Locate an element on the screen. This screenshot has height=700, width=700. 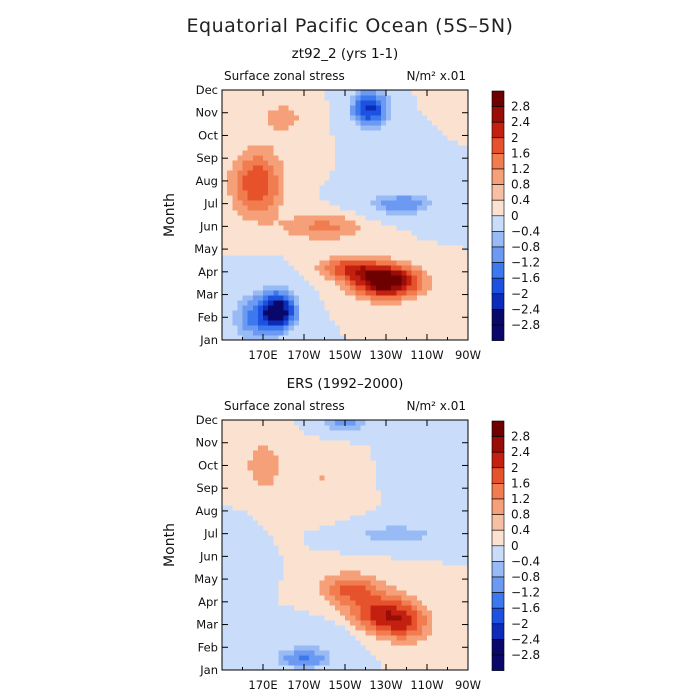
colorbar-swatch is located at coordinates (498, 506).